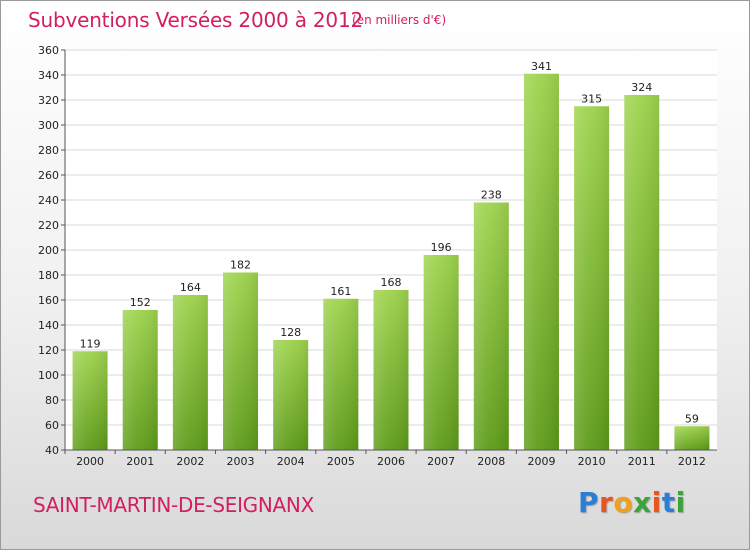 The height and width of the screenshot is (550, 750). What do you see at coordinates (642, 461) in the screenshot?
I see `x-tick-label: 2011` at bounding box center [642, 461].